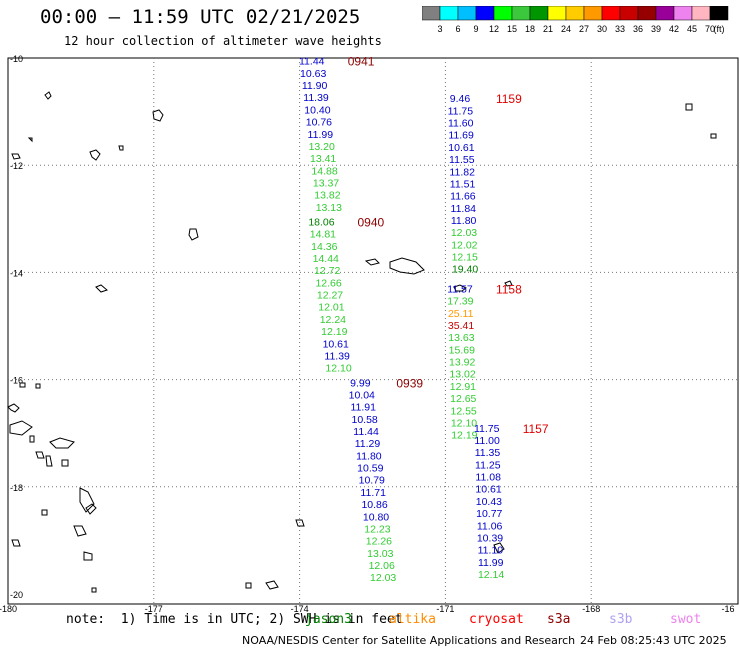  What do you see at coordinates (710, 29) in the screenshot?
I see `colorbar-tick-label: 70` at bounding box center [710, 29].